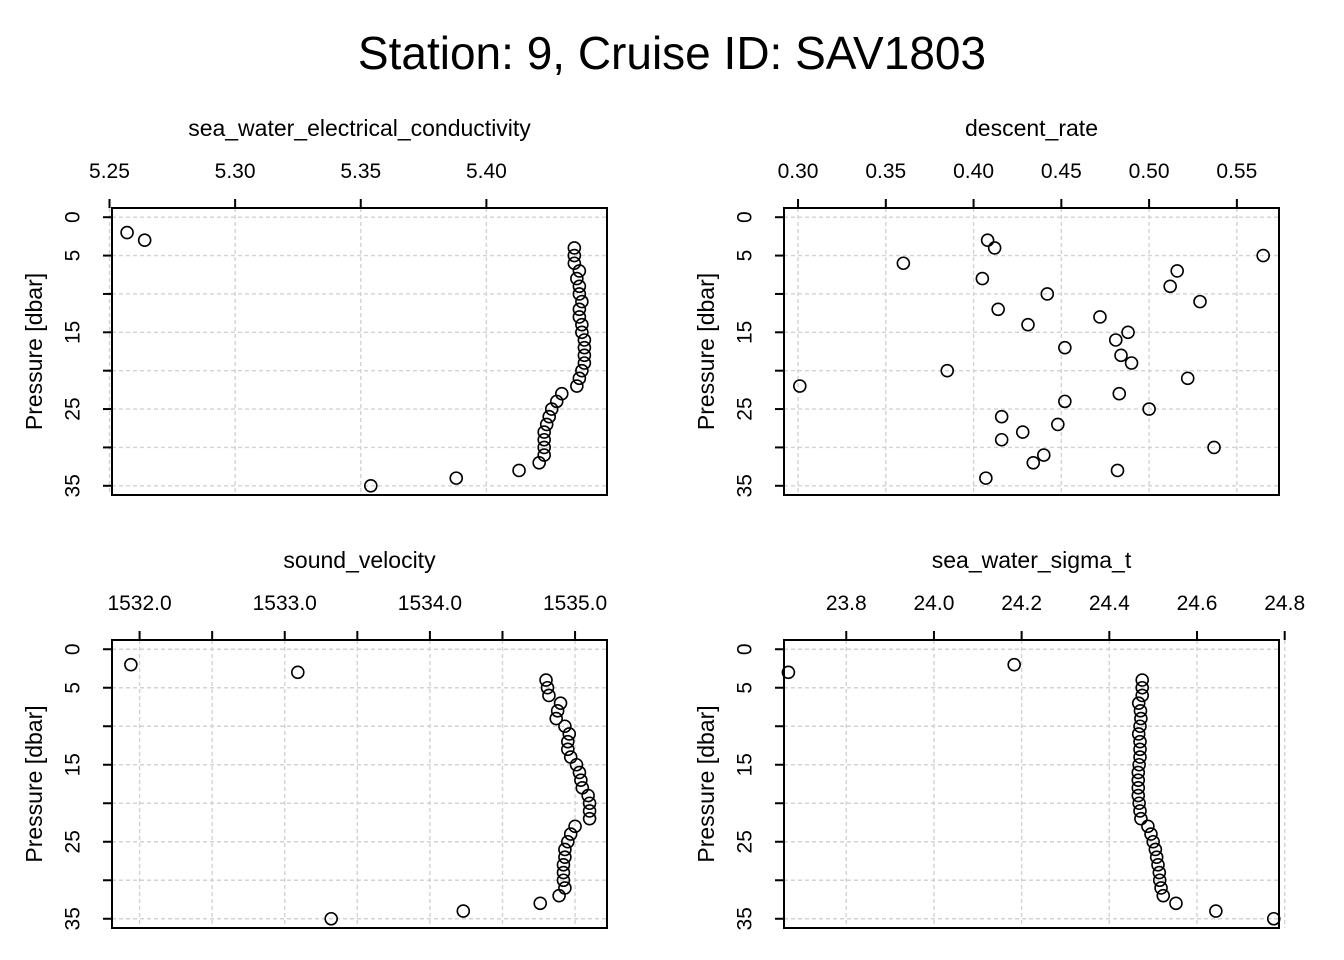 This screenshot has height=960, width=1344. Describe the element at coordinates (1197, 603) in the screenshot. I see `x-tick-label: 24.6` at that location.